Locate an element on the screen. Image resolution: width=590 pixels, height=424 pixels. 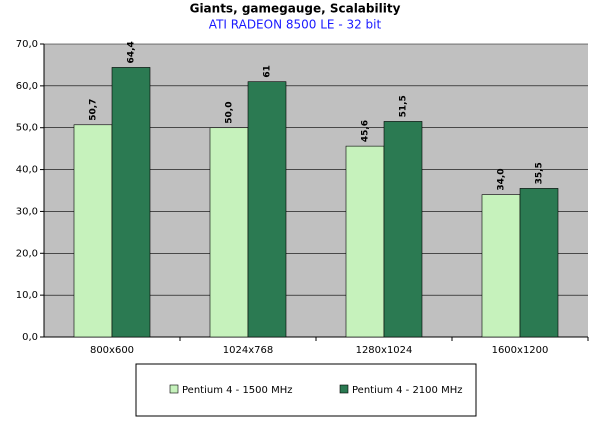
value-label: 61 is located at coordinates (268, 71).